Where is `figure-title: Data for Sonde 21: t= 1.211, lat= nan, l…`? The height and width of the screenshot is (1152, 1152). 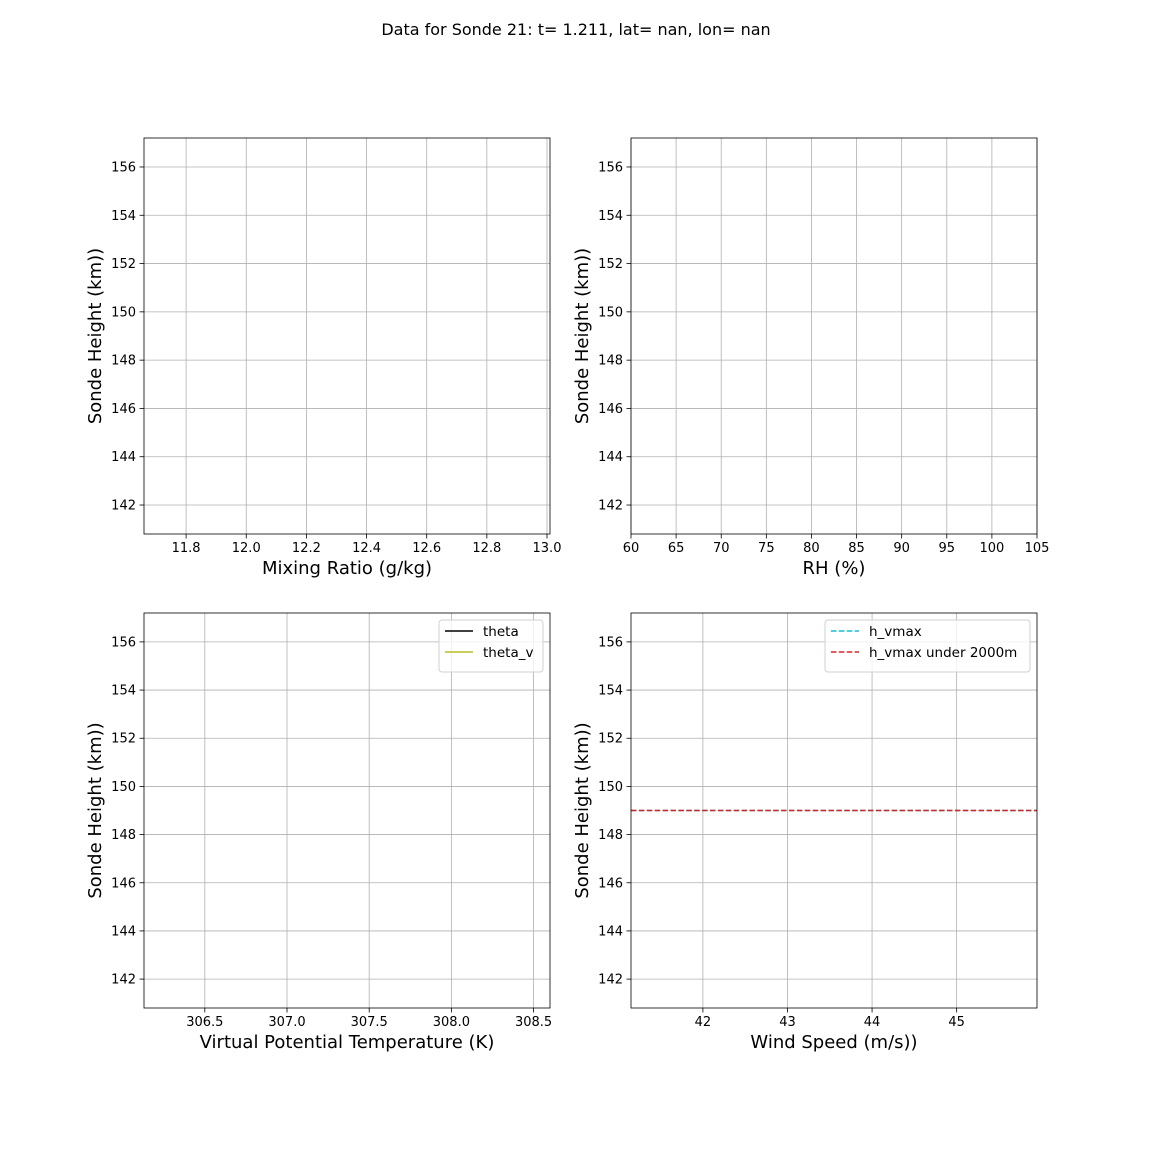 figure-title: Data for Sonde 21: t= 1.211, lat= nan, l… is located at coordinates (576, 29).